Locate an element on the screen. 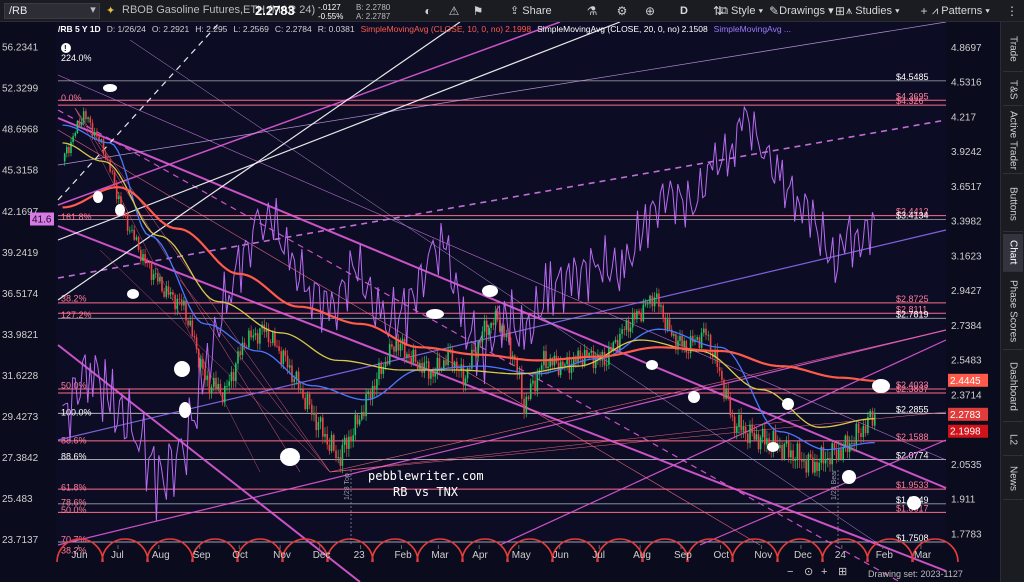 This screenshot has width=1024, height=582. side-tab-trade: Trade is located at coordinates (1013, 49).